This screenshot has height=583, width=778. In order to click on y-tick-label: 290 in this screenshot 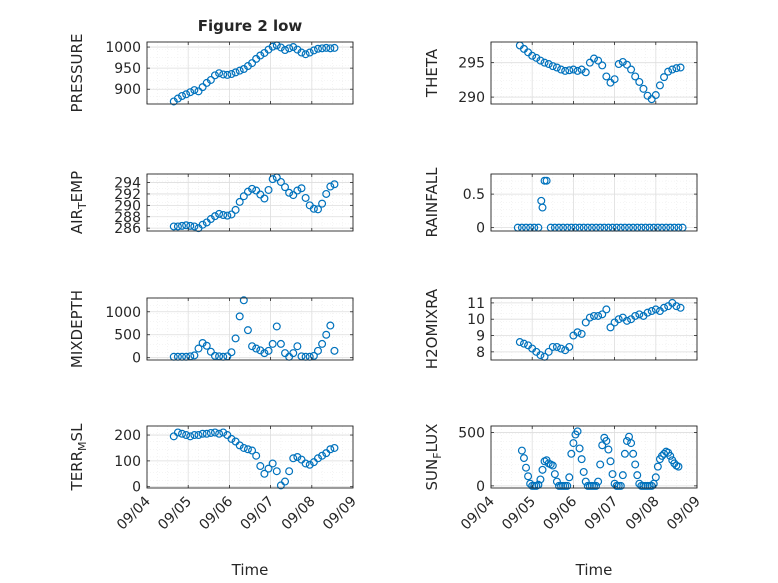, I will do `click(471, 98)`.